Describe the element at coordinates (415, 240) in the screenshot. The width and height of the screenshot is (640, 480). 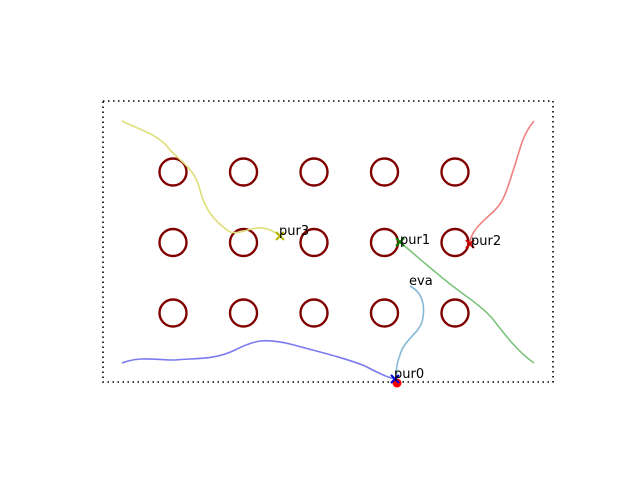
I see `pur1-label: pur1` at that location.